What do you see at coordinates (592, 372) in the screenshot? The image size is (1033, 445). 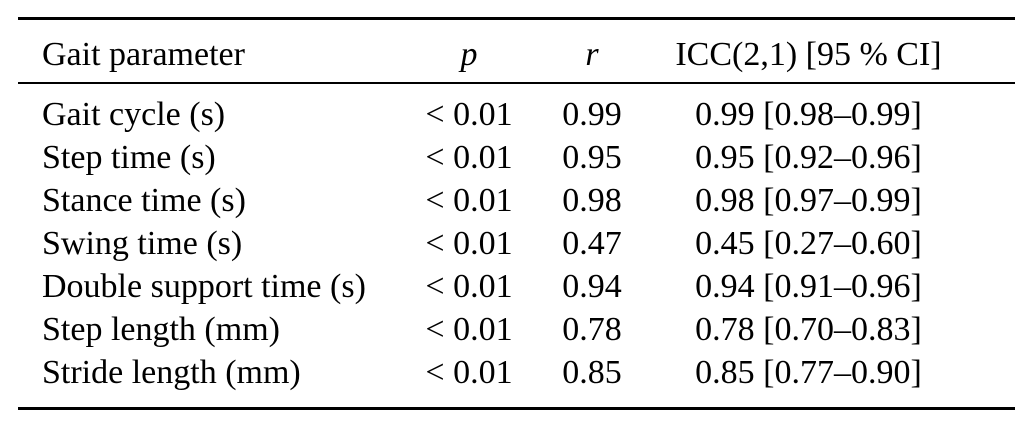 I see `r-value-cell: 0.85` at bounding box center [592, 372].